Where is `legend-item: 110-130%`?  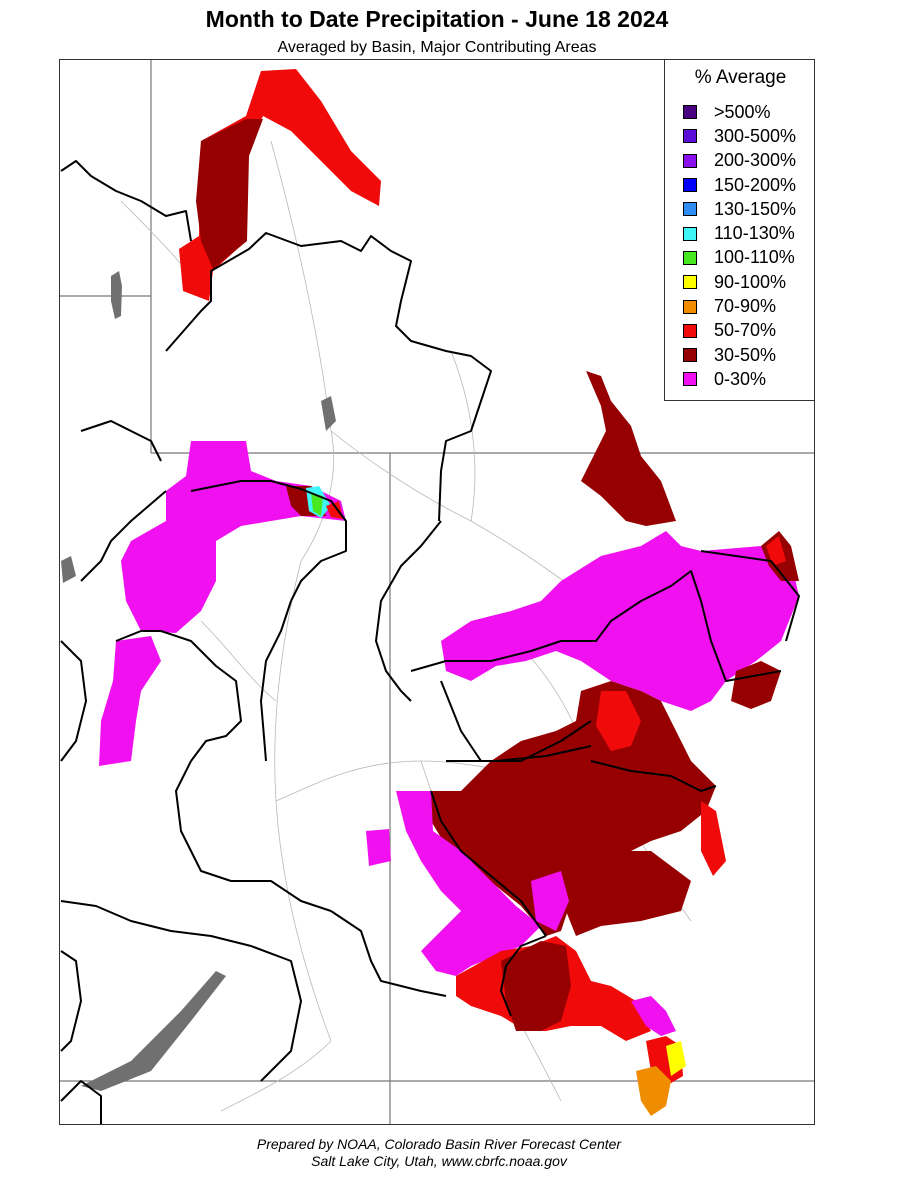 legend-item: 110-130% is located at coordinates (739, 233).